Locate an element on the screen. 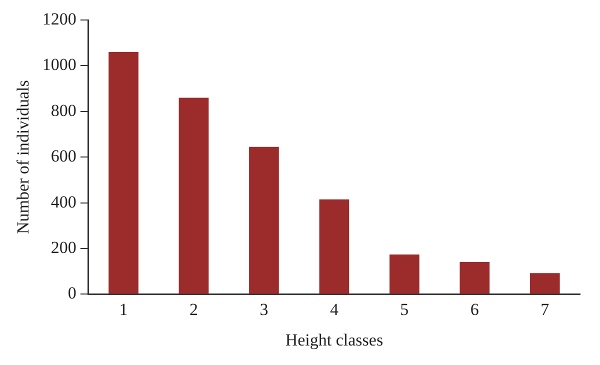 This screenshot has width=600, height=365. y-tick-label: 400 is located at coordinates (63, 202).